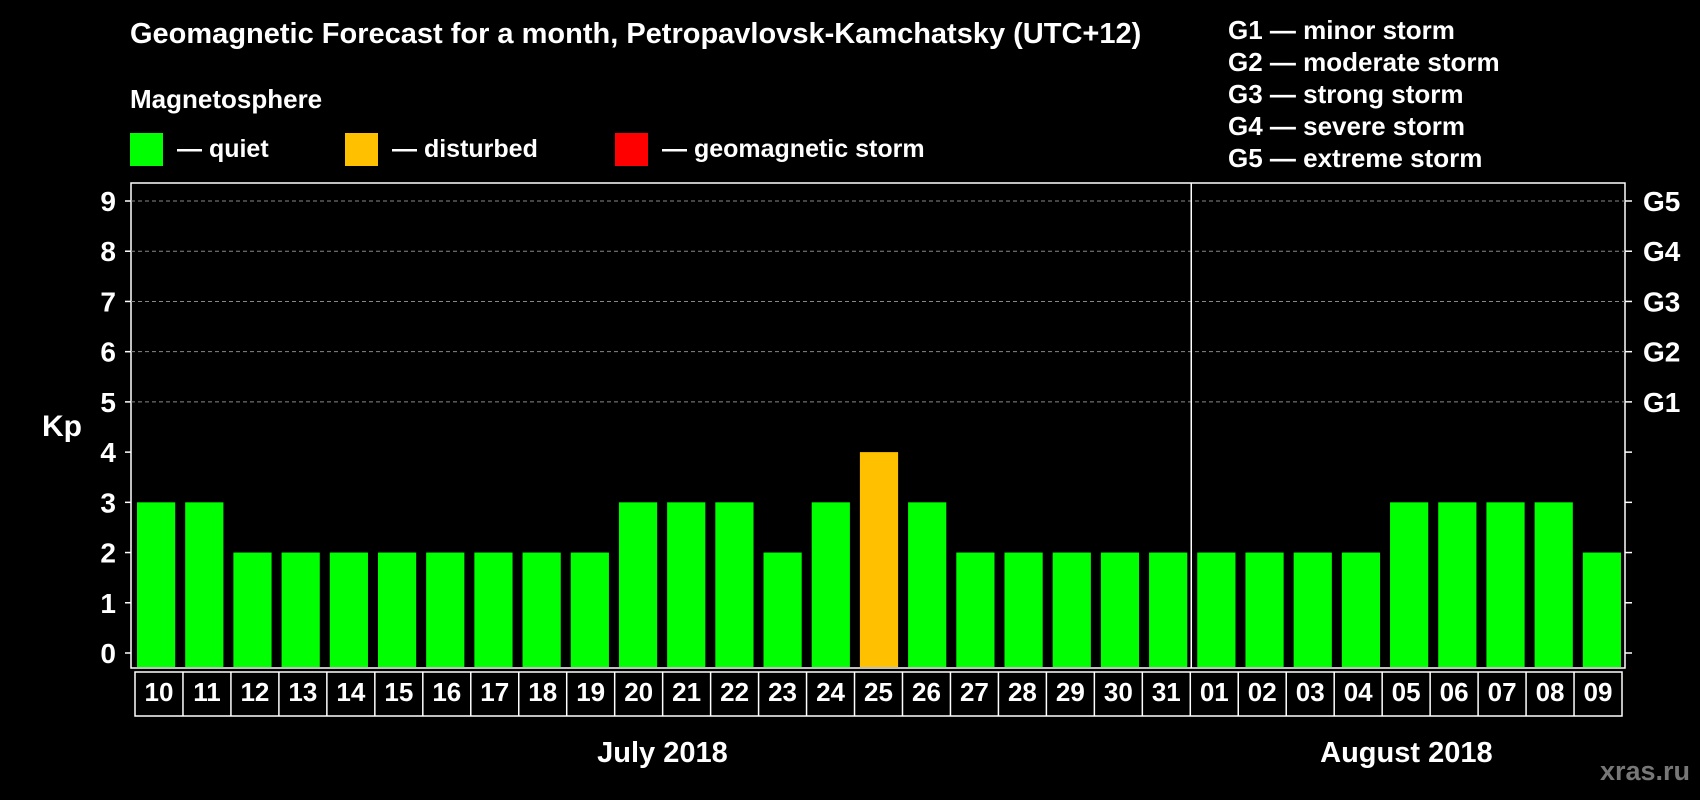 The width and height of the screenshot is (1700, 800). Describe the element at coordinates (590, 692) in the screenshot. I see `day-label: 19` at that location.